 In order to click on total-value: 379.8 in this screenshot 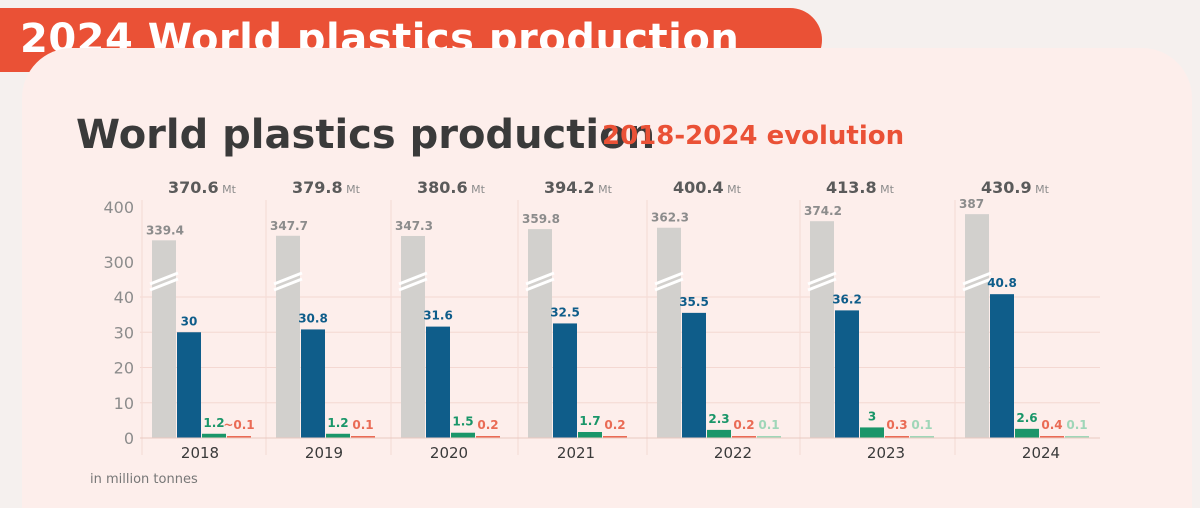, I will do `click(317, 187)`.